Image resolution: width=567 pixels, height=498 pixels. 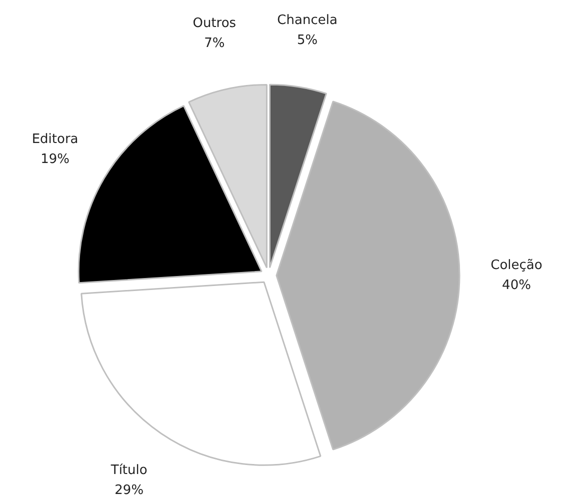 I want to click on data-label: 5%, so click(x=307, y=40).